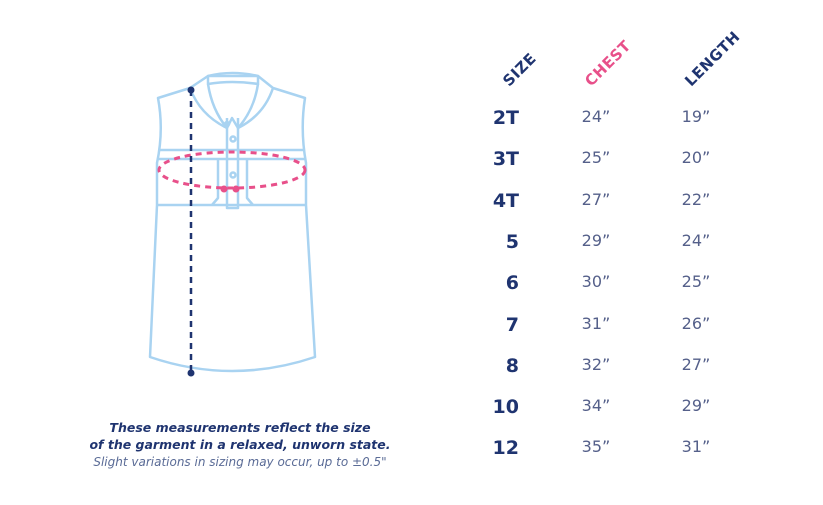 This screenshot has width=823, height=505. What do you see at coordinates (512, 365) in the screenshot?
I see `size-cell: 8` at bounding box center [512, 365].